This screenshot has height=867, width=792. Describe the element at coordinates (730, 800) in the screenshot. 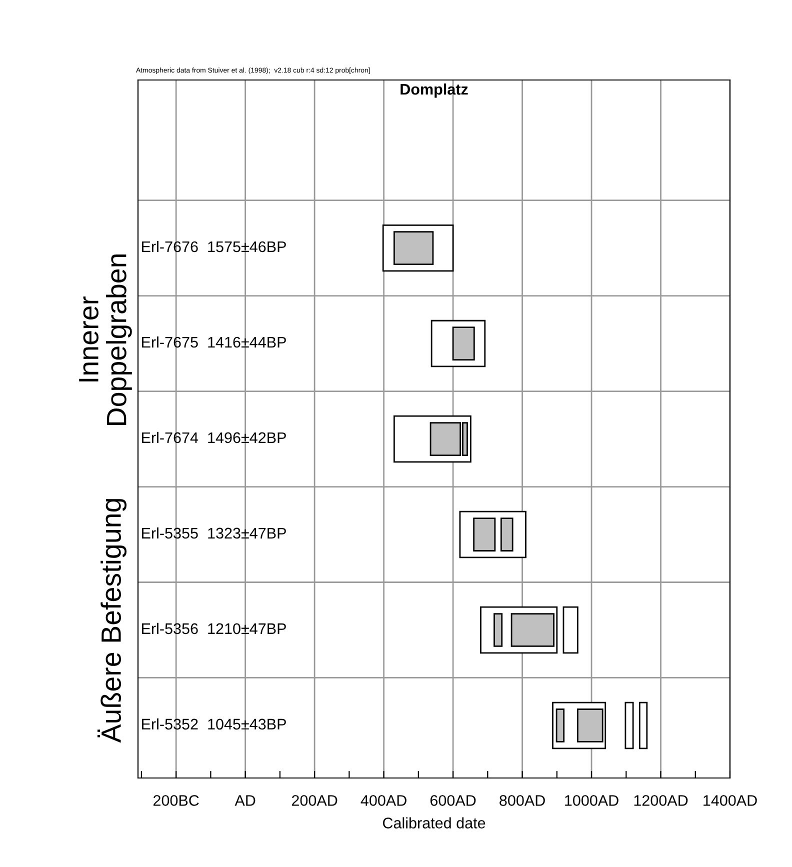

I see `x-tick-label: 1400AD` at that location.